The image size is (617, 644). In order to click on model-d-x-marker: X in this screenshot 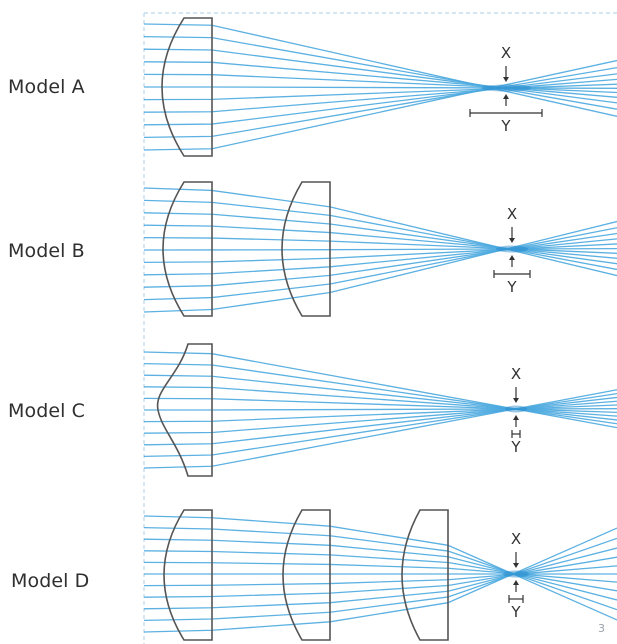, I will do `click(516, 539)`.